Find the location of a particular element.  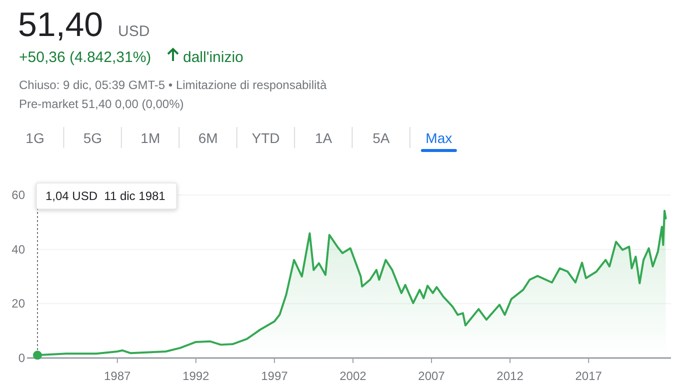

text: 1M is located at coordinates (150, 138).